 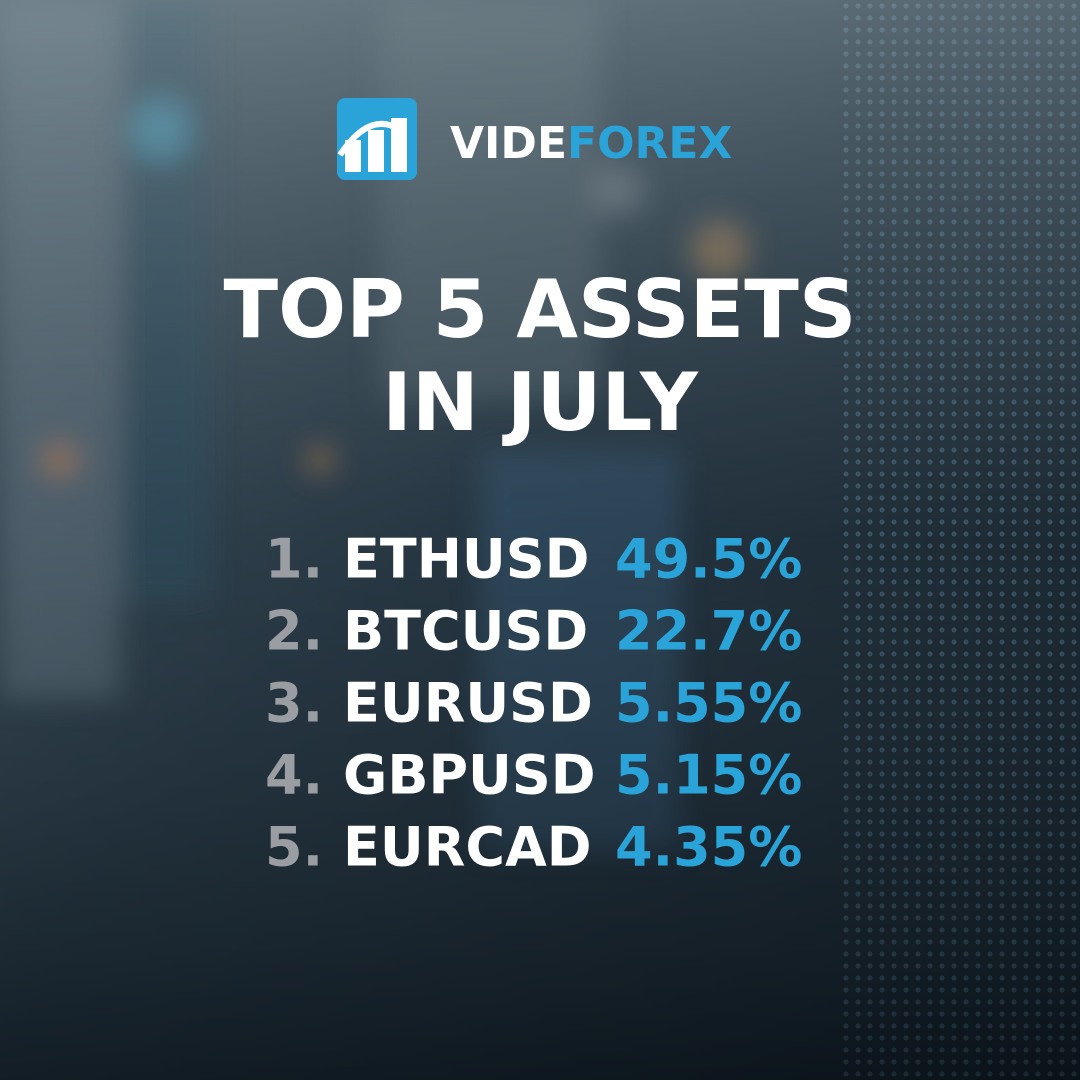 I want to click on asset-value: 5.55%, so click(x=708, y=703).